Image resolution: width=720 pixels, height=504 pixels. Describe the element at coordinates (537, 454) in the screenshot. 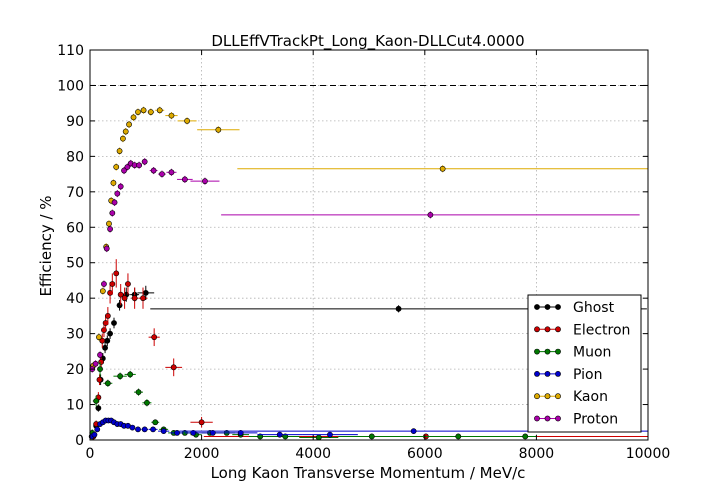

I see `x-tick-label: 8000` at that location.